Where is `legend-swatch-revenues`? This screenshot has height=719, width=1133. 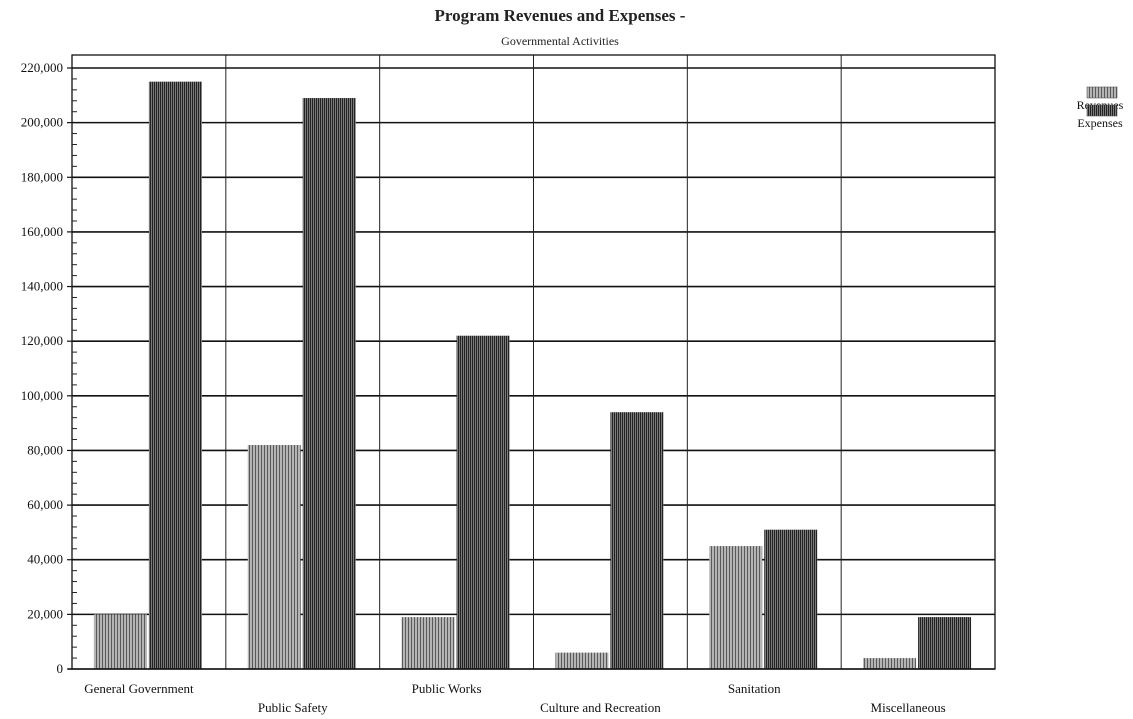 legend-swatch-revenues is located at coordinates (1102, 92).